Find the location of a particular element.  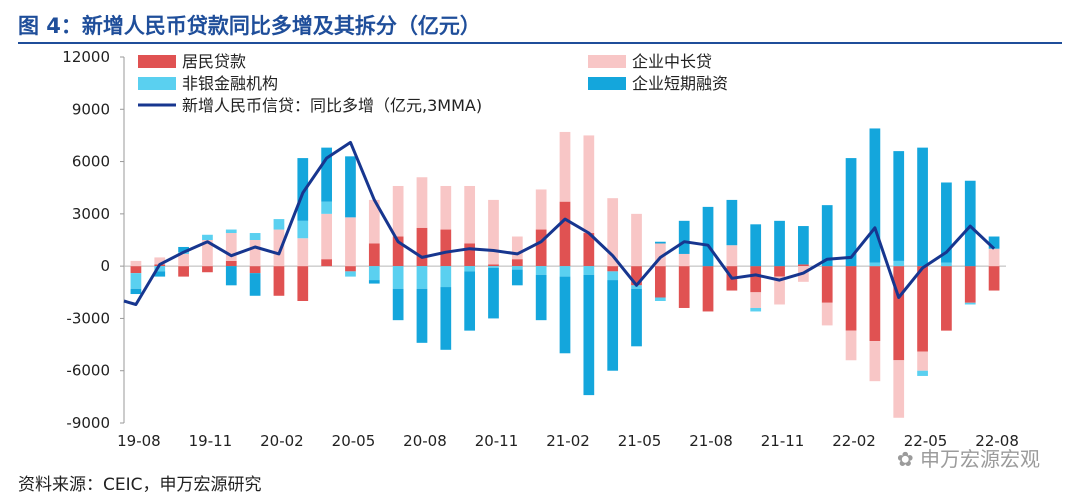

legend-label: 企业中长贷 is located at coordinates (672, 61).